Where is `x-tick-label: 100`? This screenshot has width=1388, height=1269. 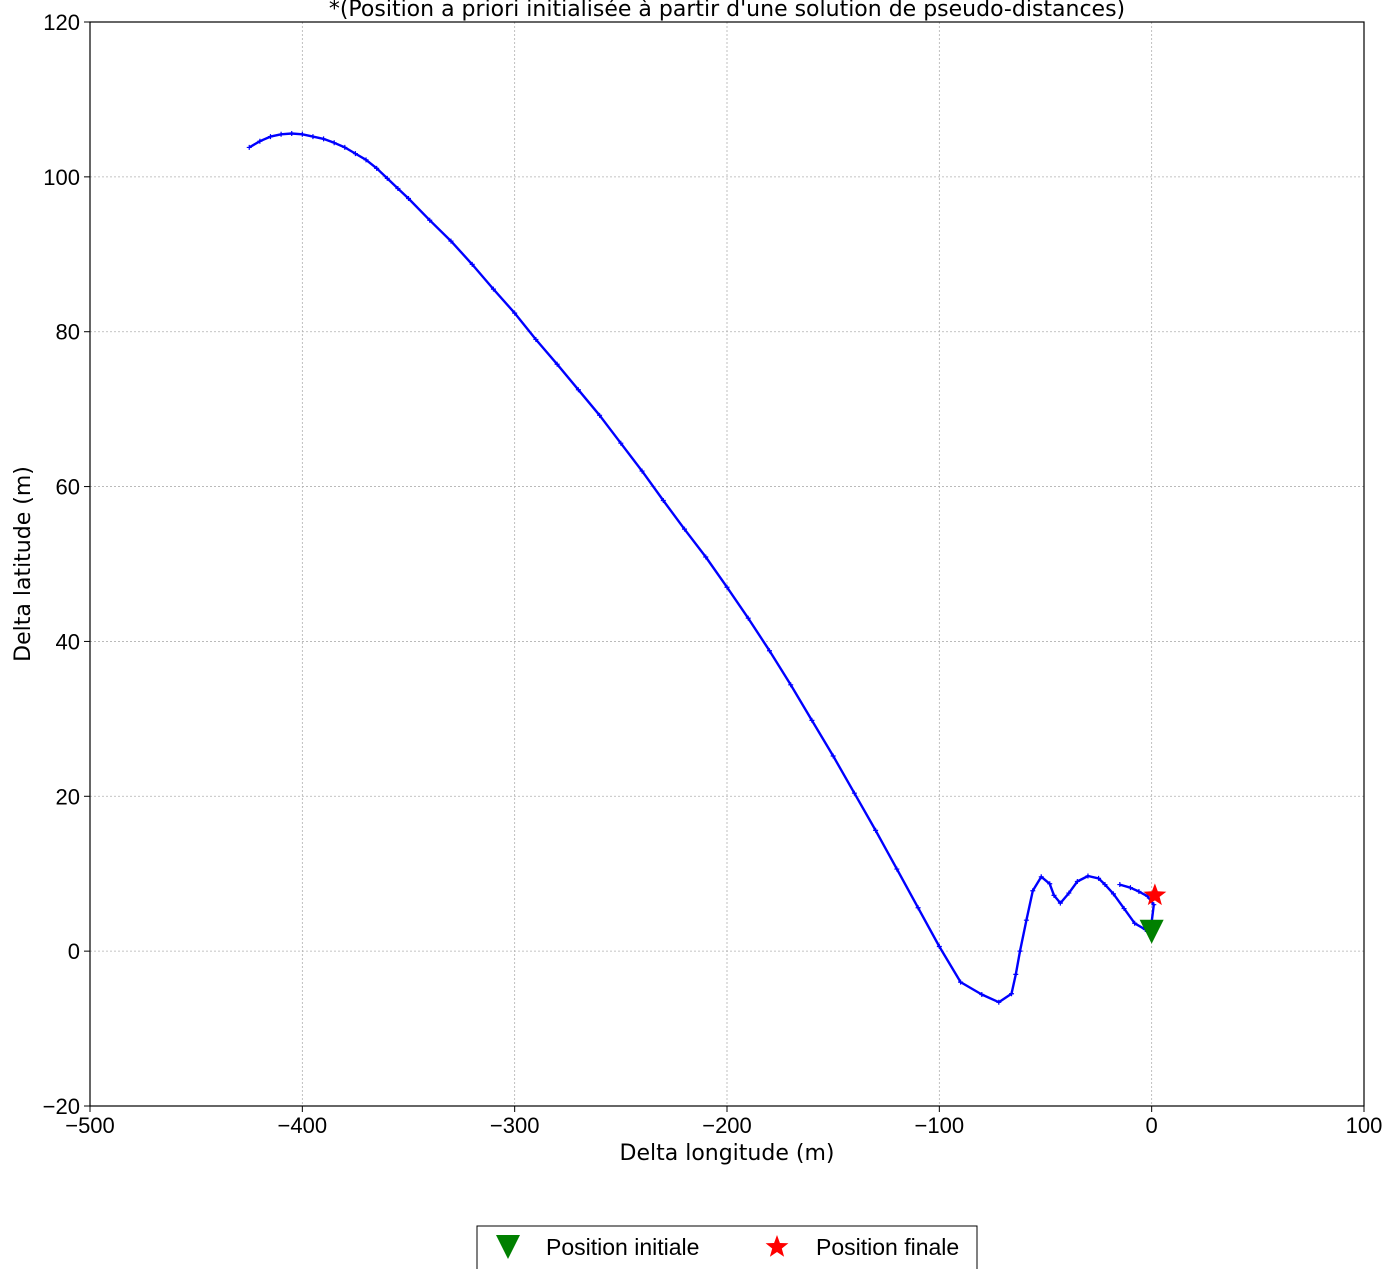 x-tick-label: 100 is located at coordinates (1364, 1125).